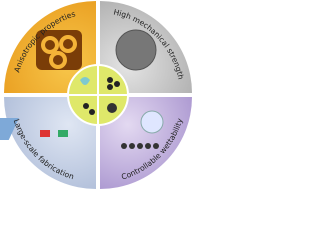  I want to click on tr-mesh, so click(136, 50).